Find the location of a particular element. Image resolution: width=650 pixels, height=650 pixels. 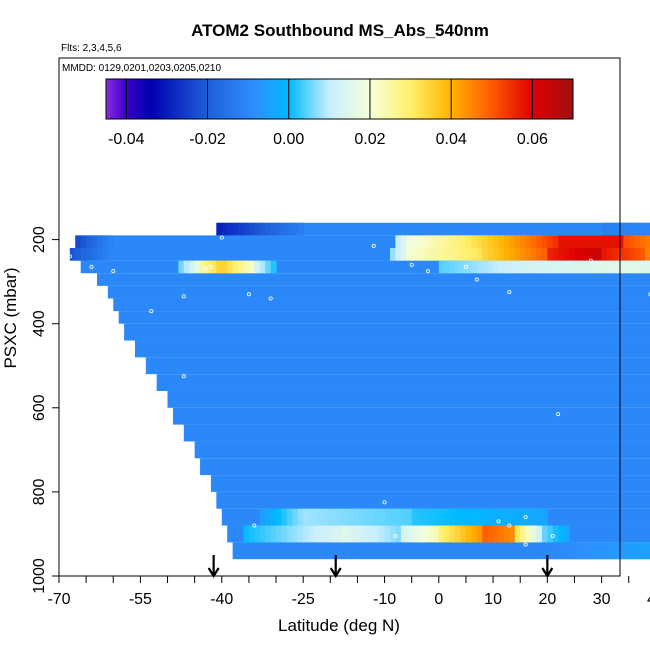

chart-title: ATOM2 Southbound MS_Abs_540nm is located at coordinates (340, 30).